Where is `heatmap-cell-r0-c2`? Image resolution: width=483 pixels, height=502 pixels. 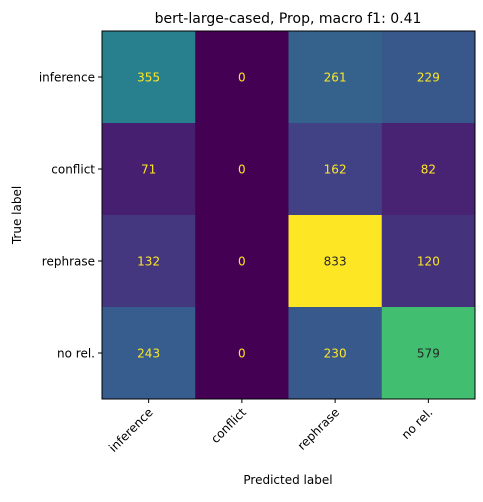
heatmap-cell-r0-c2 is located at coordinates (335, 77).